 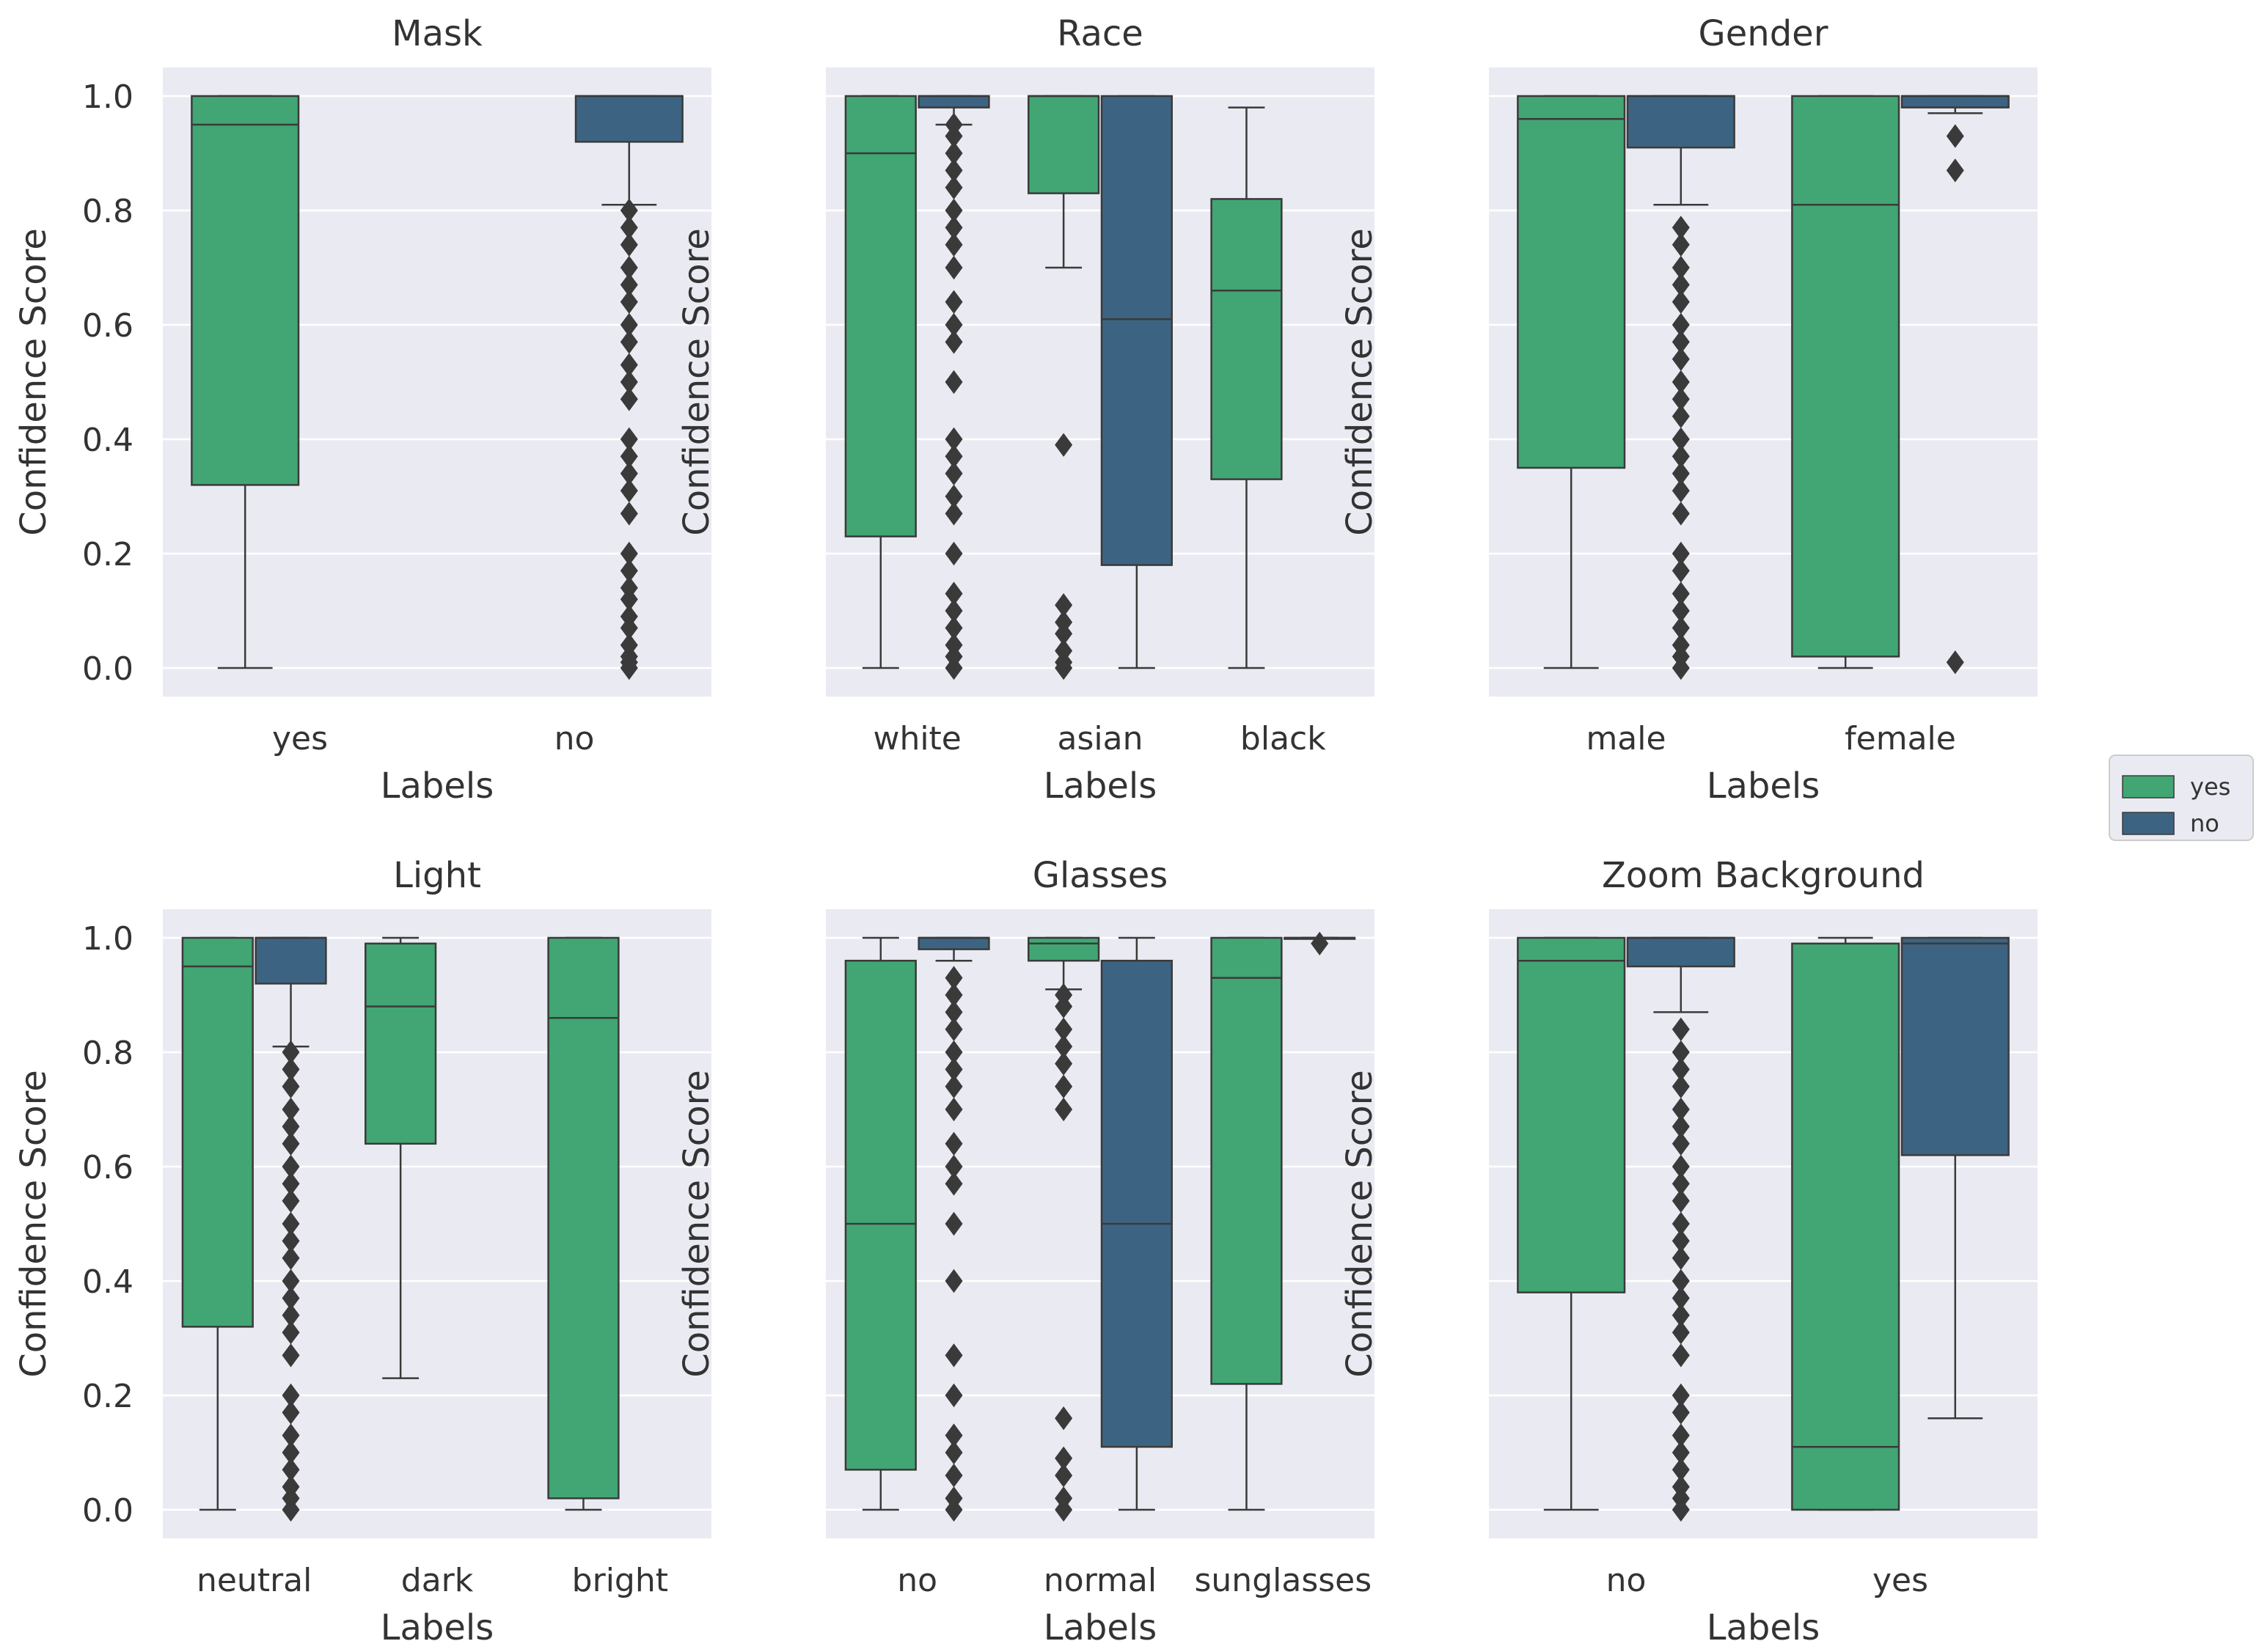 What do you see at coordinates (1283, 738) in the screenshot?
I see `x-tick-label: black` at bounding box center [1283, 738].